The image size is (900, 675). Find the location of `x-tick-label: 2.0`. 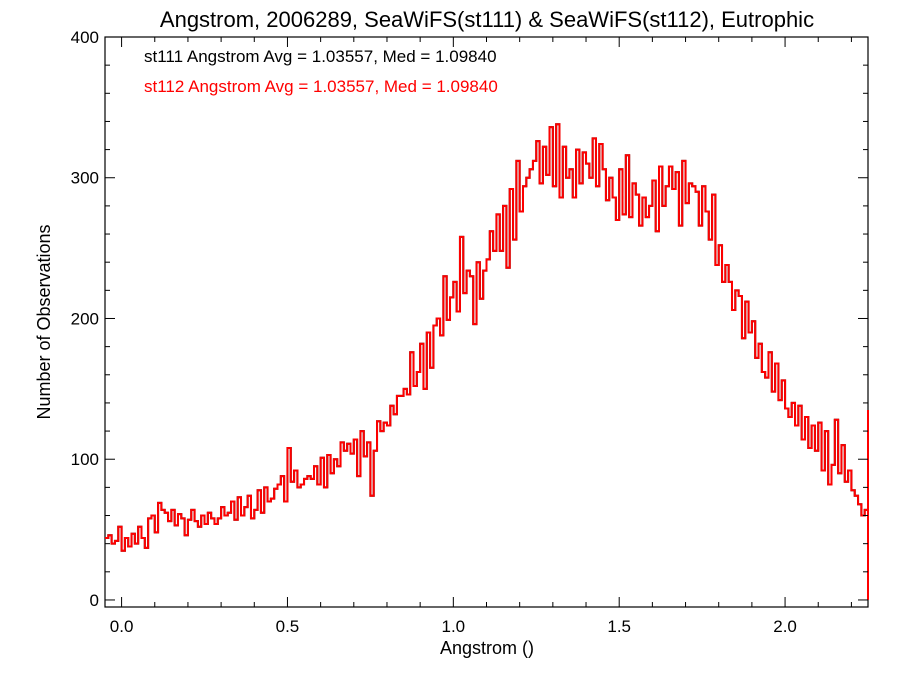

x-tick-label: 2.0 is located at coordinates (785, 626).